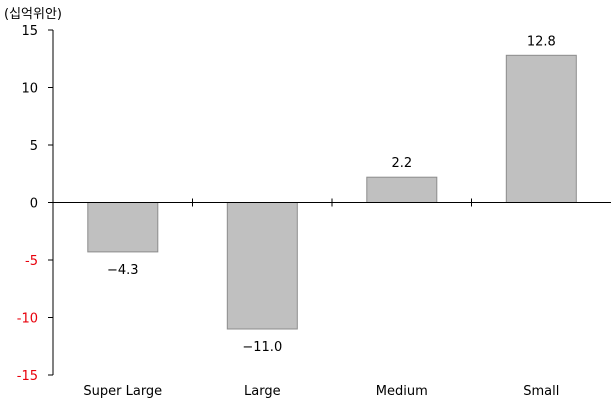  Describe the element at coordinates (29, 31) in the screenshot. I see `y-tick-label: 15` at that location.